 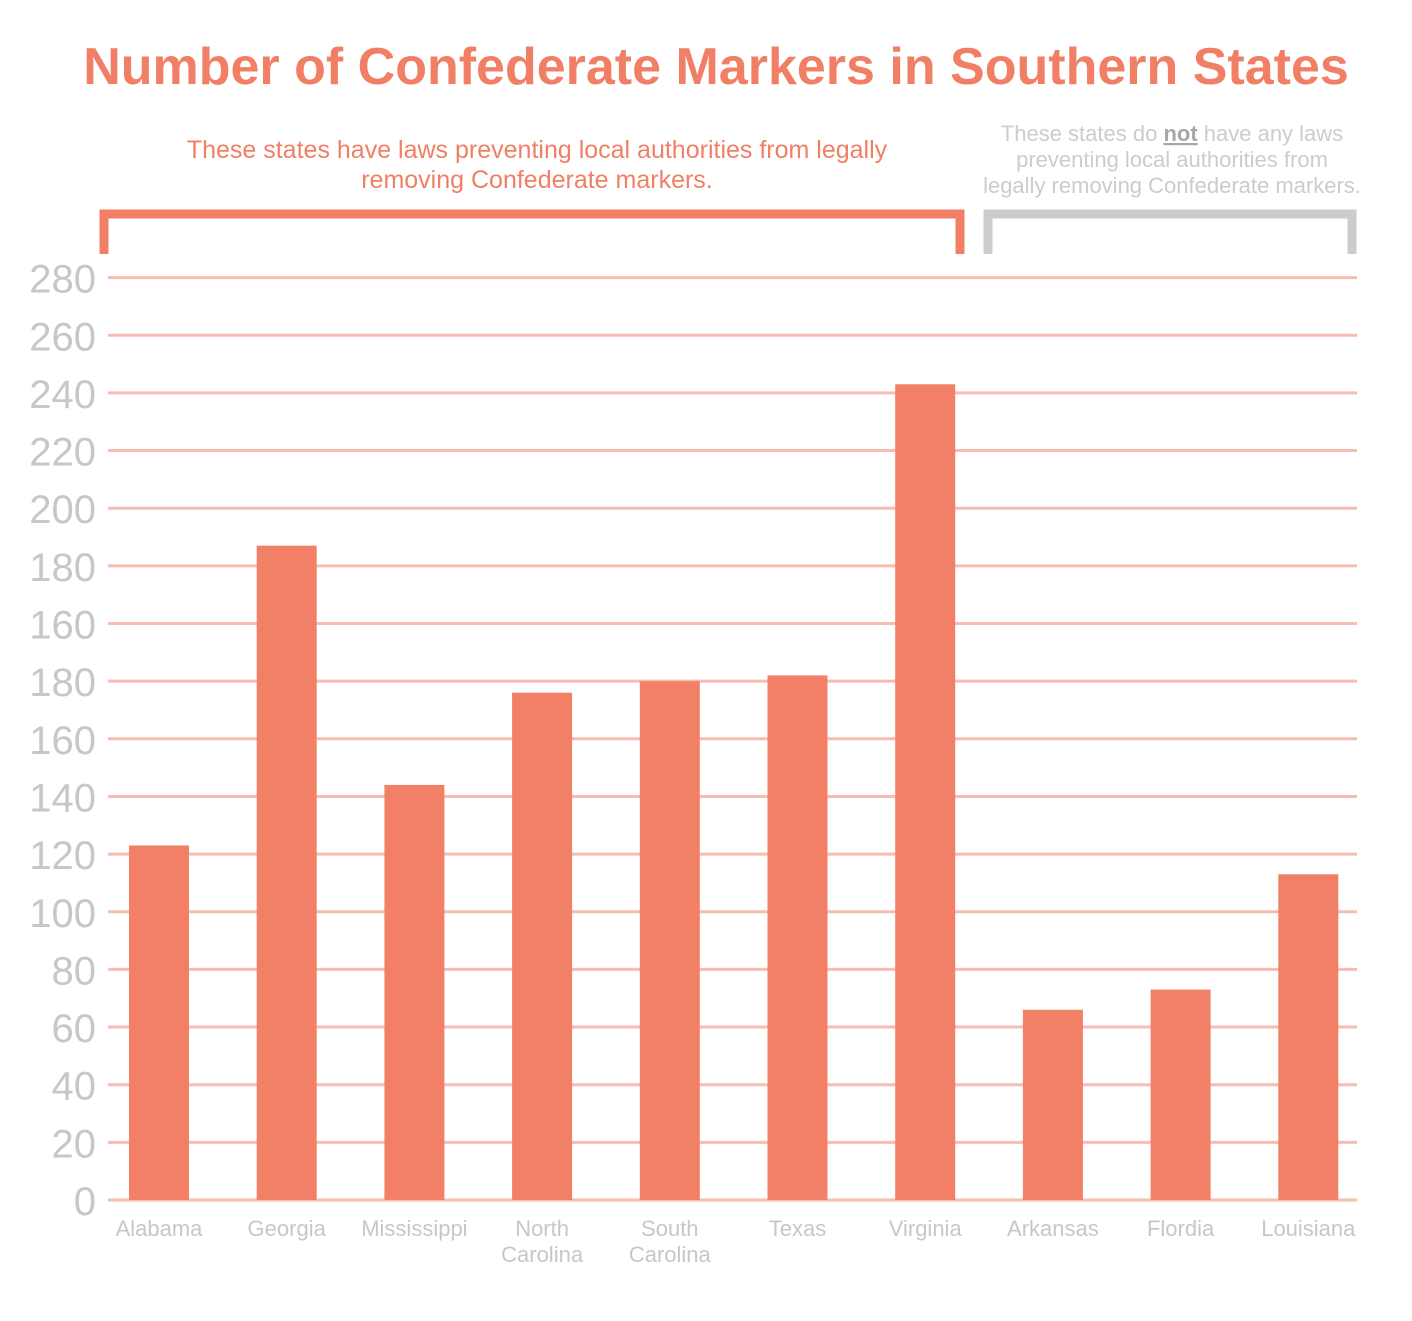 I want to click on bar-mississippi, so click(x=414, y=992).